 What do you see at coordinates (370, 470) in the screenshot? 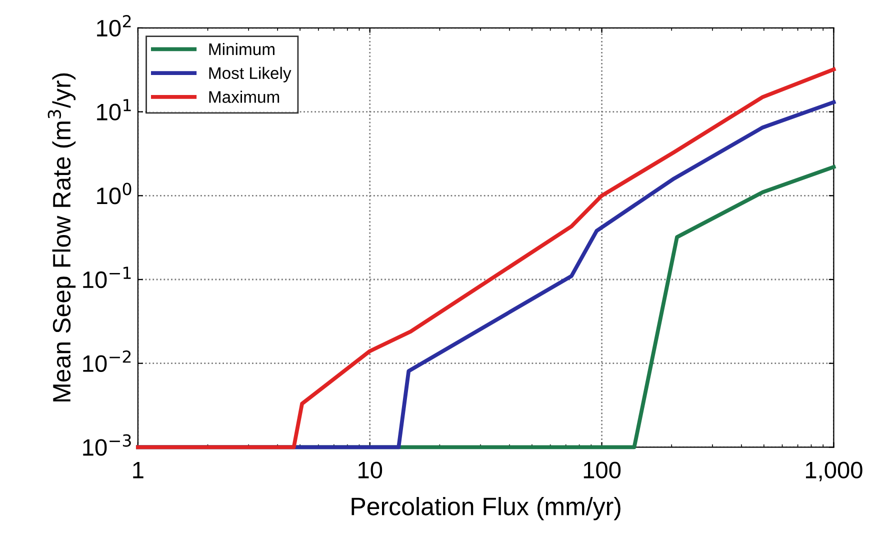
I see `x-tick-label: 10` at bounding box center [370, 470].